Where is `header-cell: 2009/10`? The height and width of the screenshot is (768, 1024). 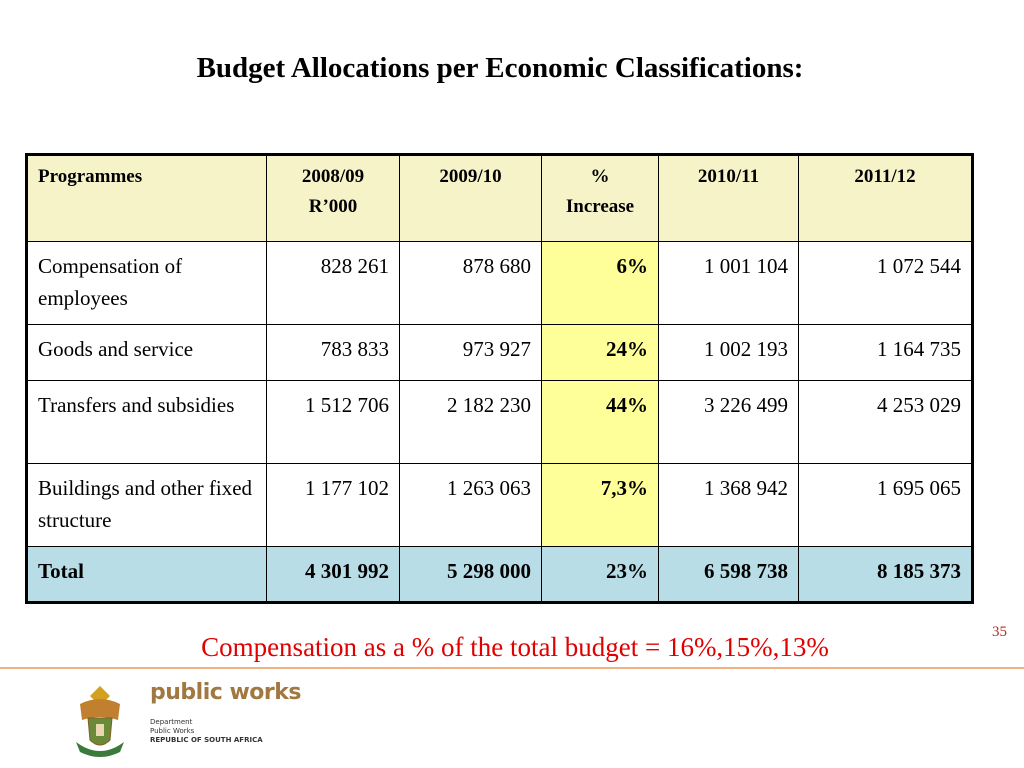 header-cell: 2009/10 is located at coordinates (470, 198).